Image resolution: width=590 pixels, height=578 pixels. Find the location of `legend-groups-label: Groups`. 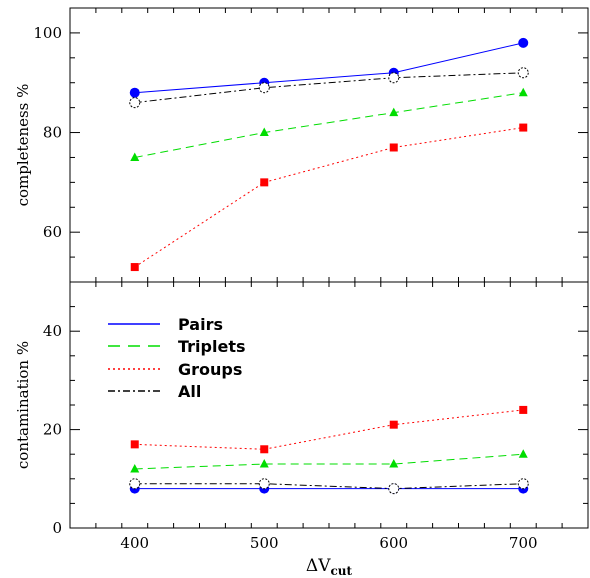

legend-groups-label: Groups is located at coordinates (210, 369).